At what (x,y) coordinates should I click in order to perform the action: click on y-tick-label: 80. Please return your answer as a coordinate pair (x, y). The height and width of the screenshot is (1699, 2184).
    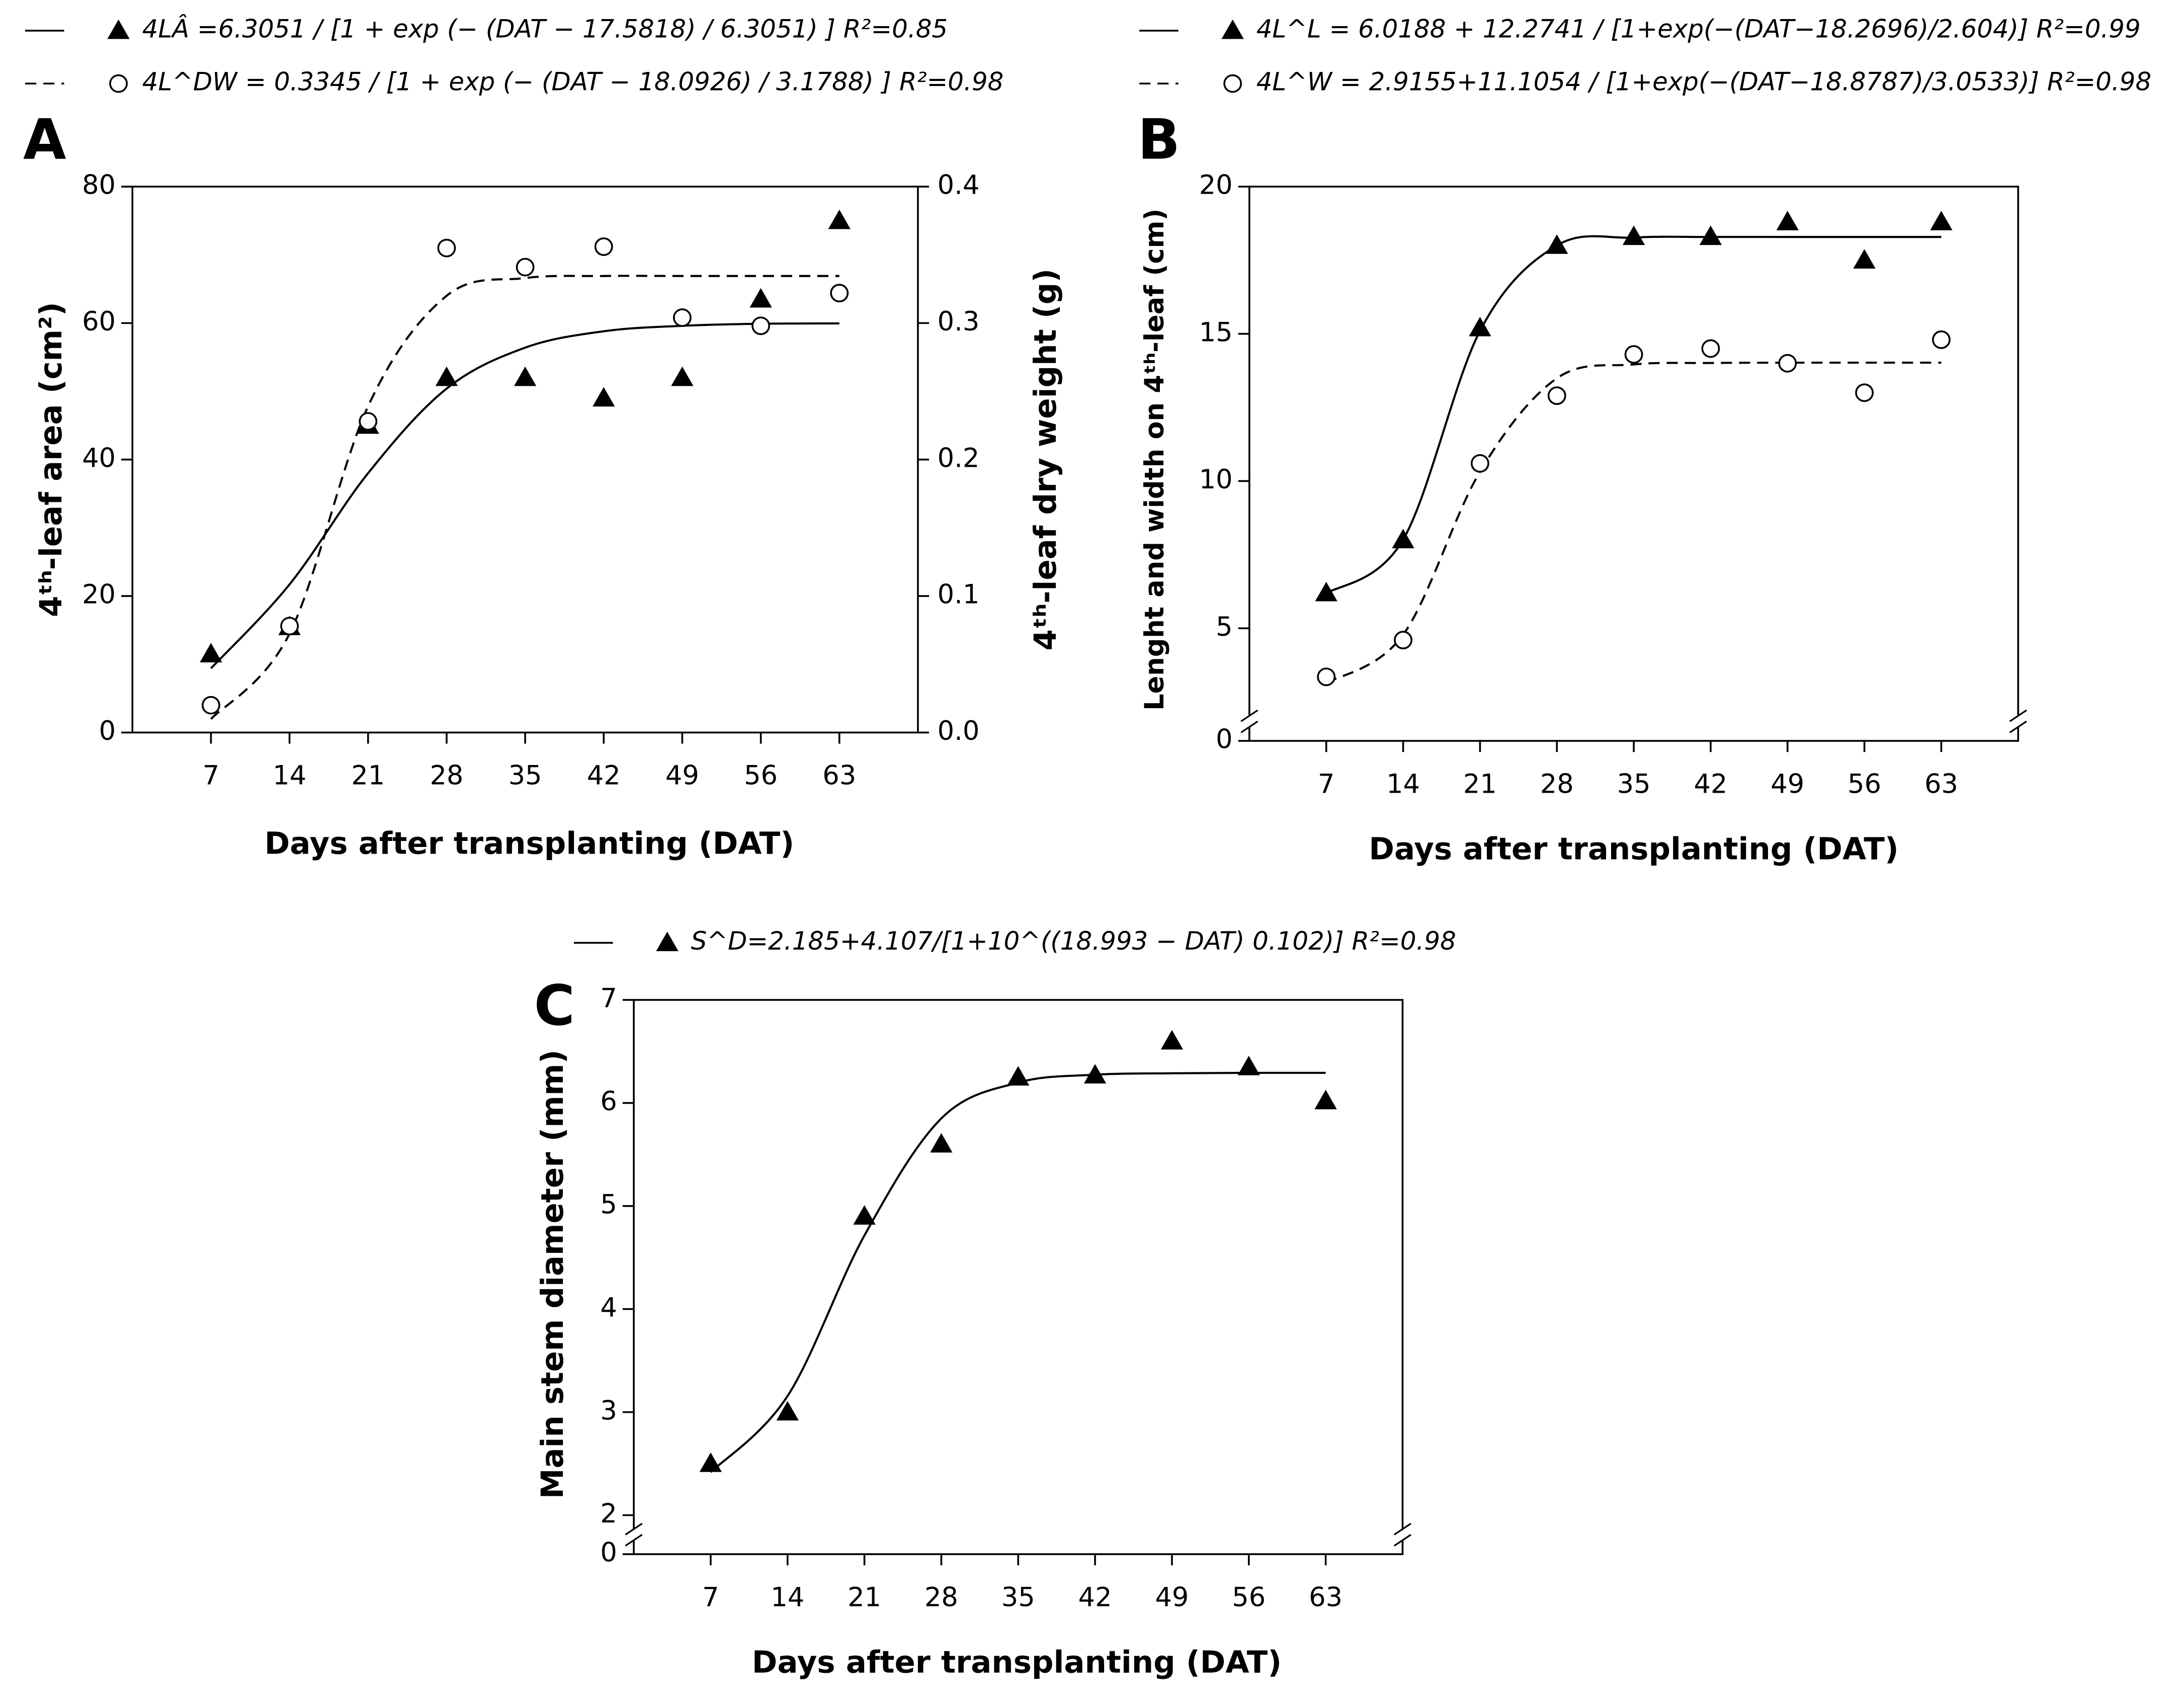
    Looking at the image, I should click on (99, 185).